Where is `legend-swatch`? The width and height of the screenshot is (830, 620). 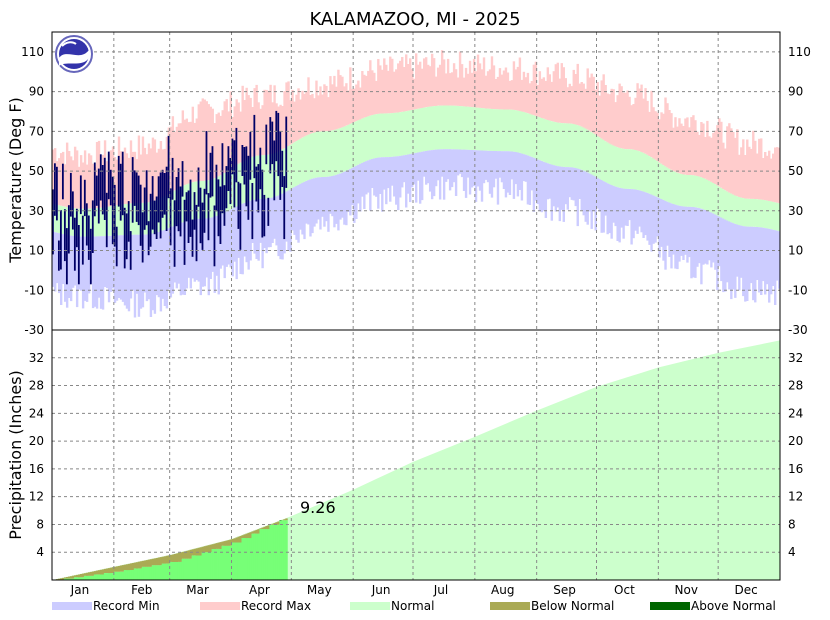 legend-swatch is located at coordinates (220, 606).